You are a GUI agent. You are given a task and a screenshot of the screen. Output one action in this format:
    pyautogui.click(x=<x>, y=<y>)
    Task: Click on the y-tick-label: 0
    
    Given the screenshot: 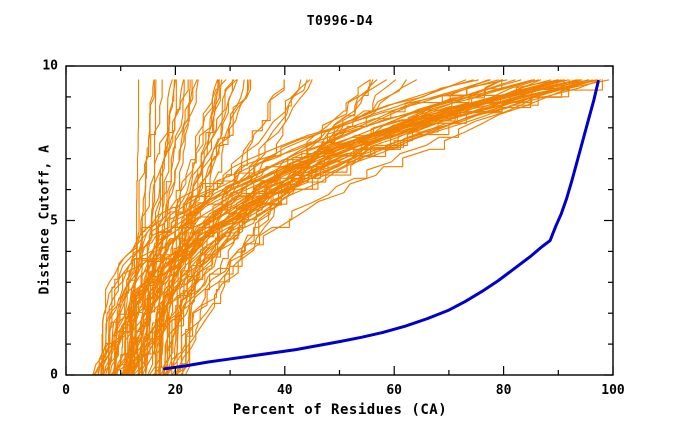 What is the action you would take?
    pyautogui.click(x=54, y=375)
    